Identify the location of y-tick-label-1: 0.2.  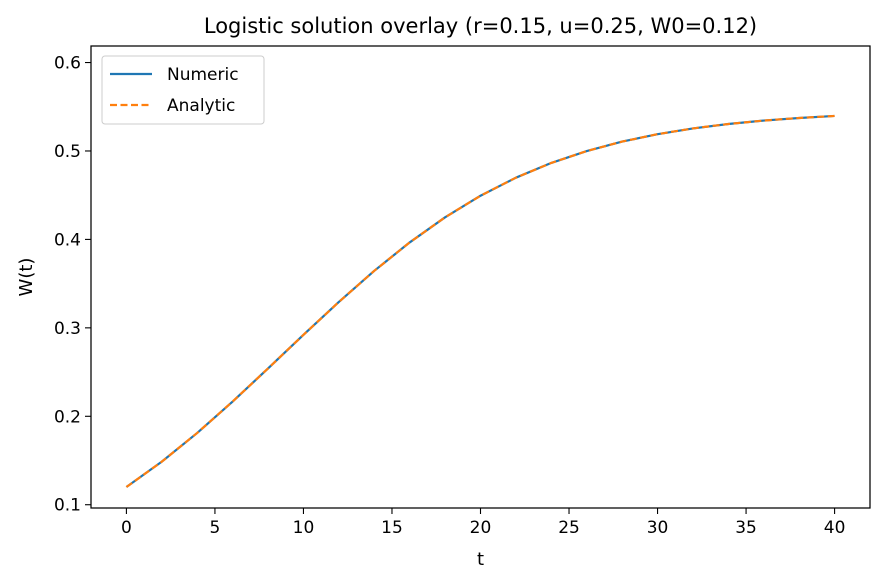
(67, 417).